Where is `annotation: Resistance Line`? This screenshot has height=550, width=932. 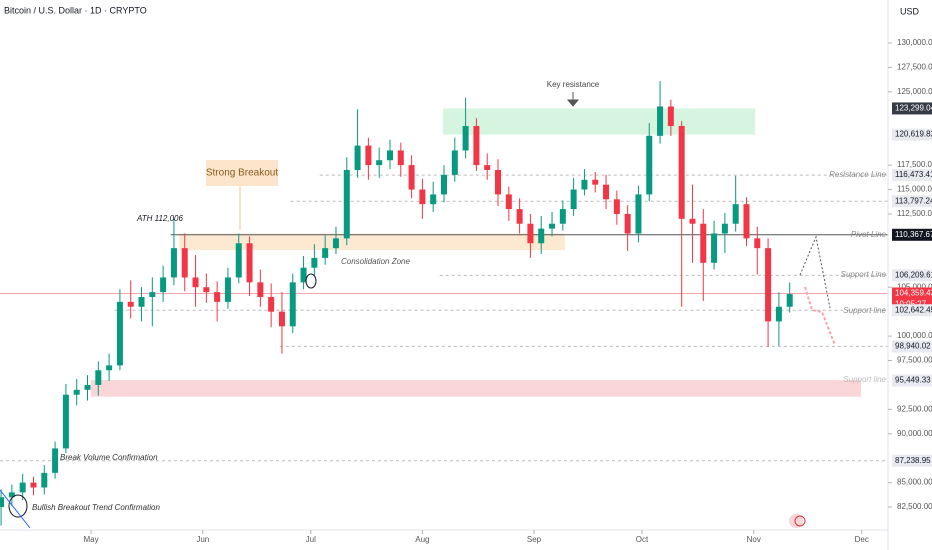
annotation: Resistance Line is located at coordinates (857, 174).